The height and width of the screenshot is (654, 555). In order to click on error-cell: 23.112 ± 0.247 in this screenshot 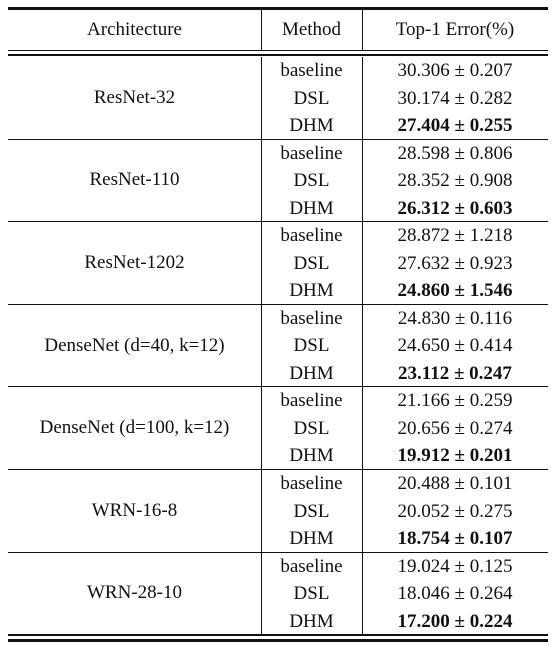, I will do `click(455, 373)`.